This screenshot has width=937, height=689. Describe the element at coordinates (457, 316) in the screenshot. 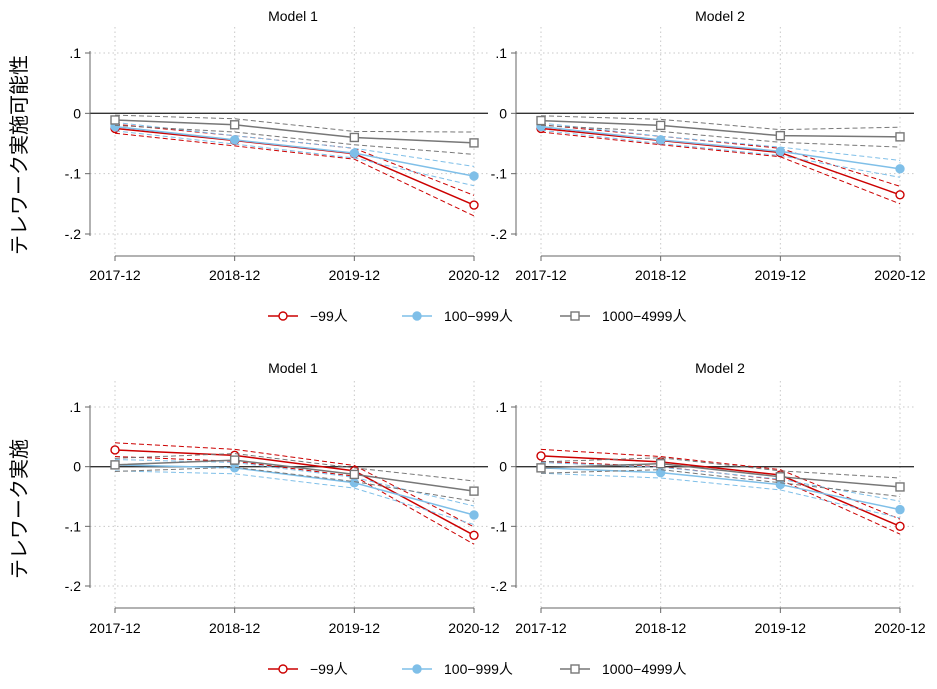

I see `legend-item: 100−999人` at that location.